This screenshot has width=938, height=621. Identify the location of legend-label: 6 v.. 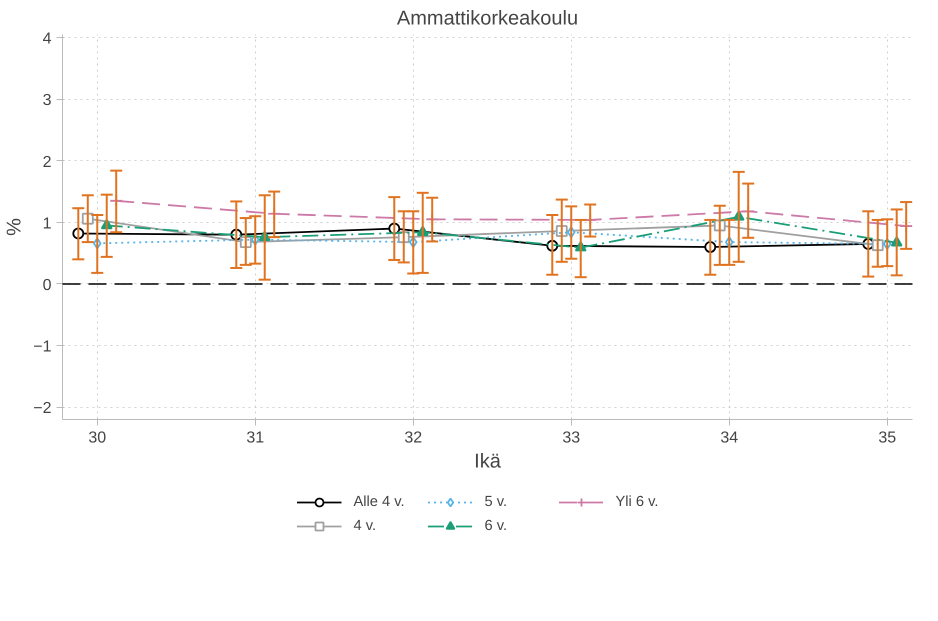
(496, 526).